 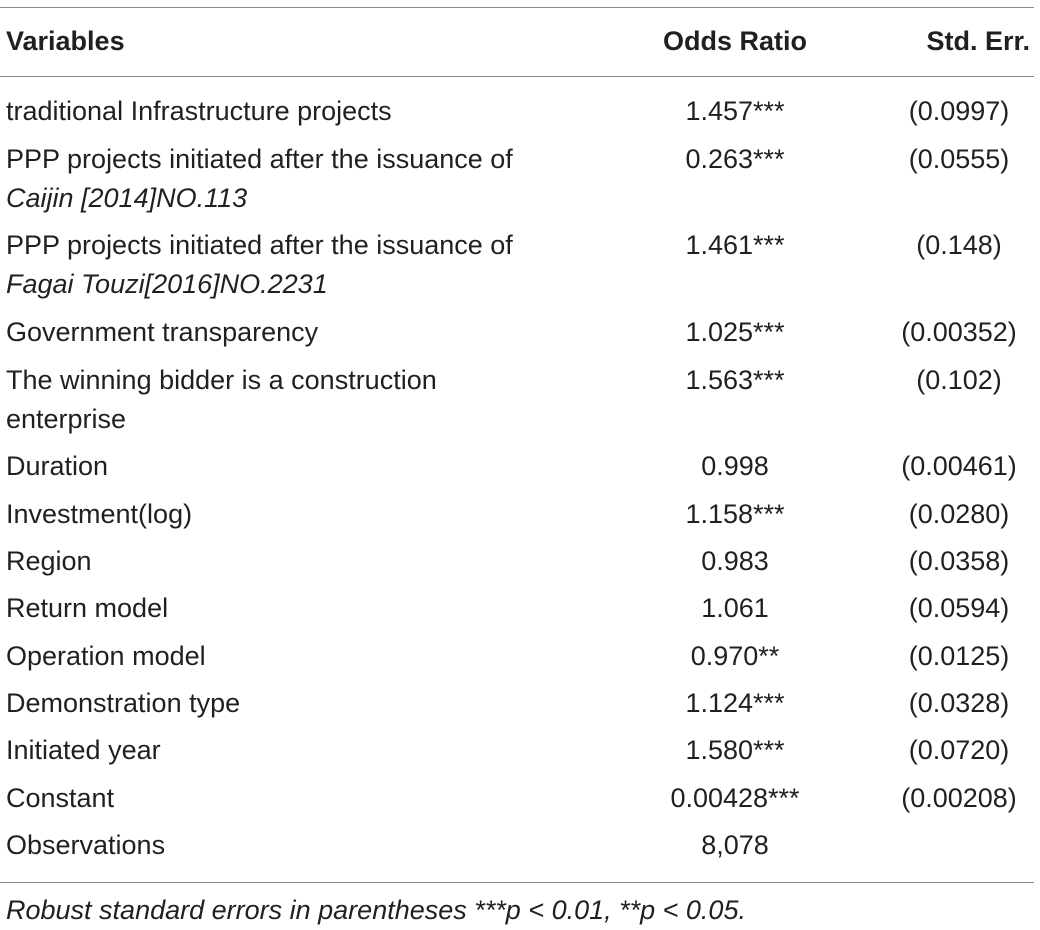 I want to click on row-variable: Initiated year, so click(x=83, y=750).